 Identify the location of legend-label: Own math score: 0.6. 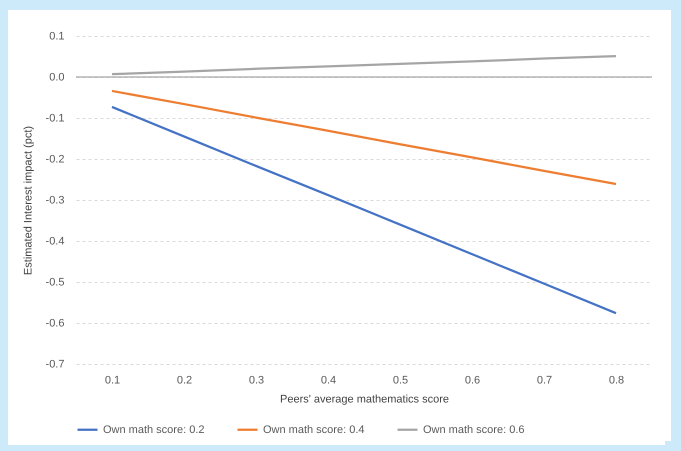
(473, 430).